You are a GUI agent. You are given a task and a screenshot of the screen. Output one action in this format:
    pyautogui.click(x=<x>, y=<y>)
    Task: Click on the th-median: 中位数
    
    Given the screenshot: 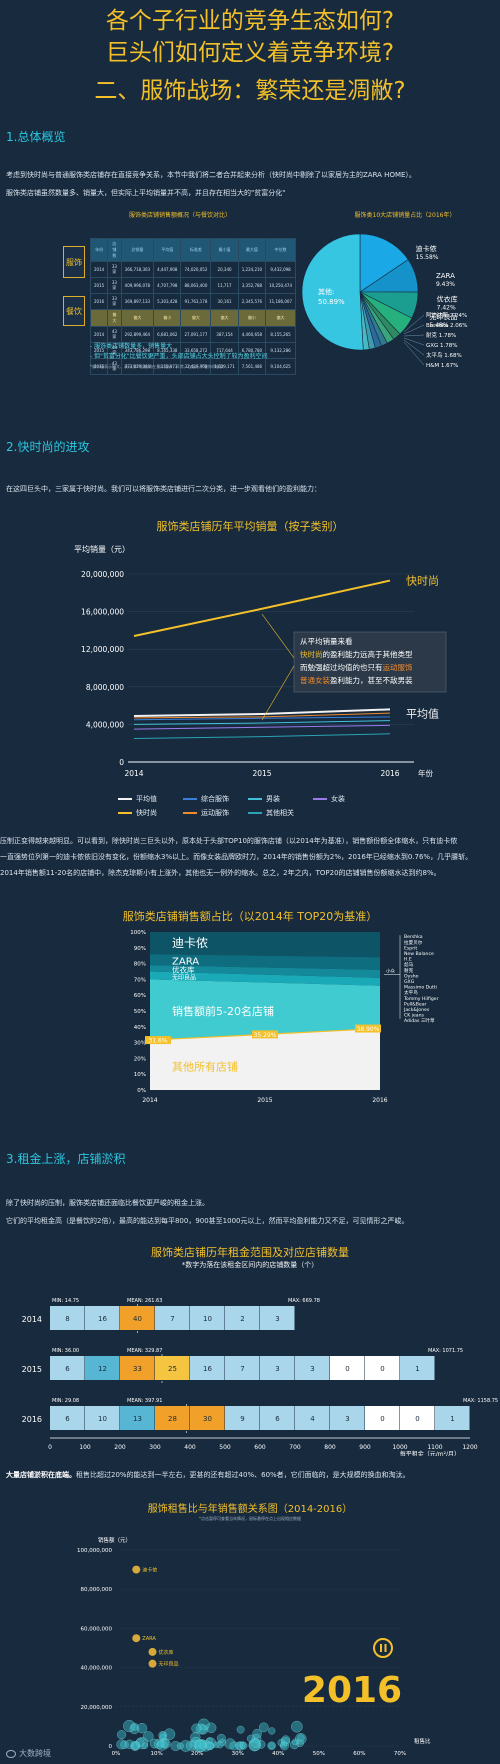 What is the action you would take?
    pyautogui.click(x=280, y=250)
    